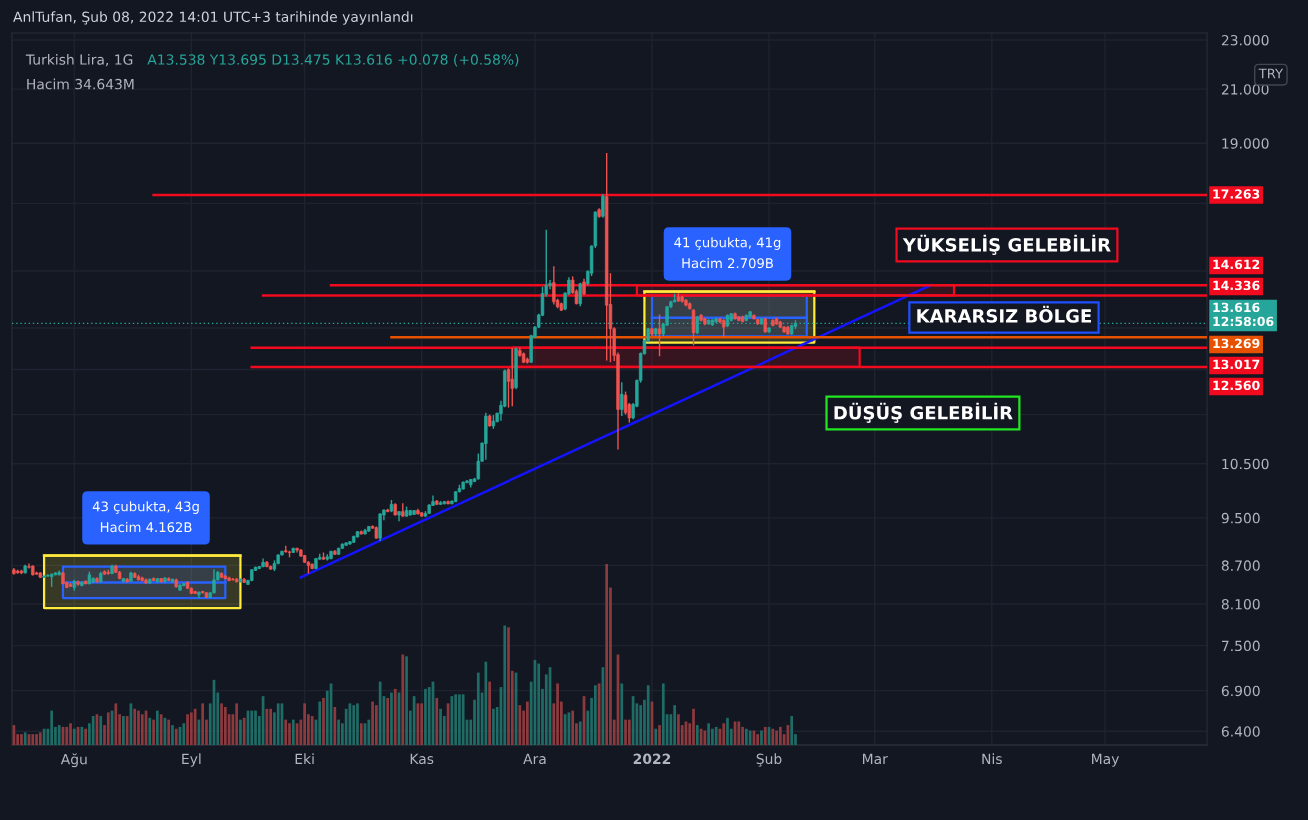 The height and width of the screenshot is (820, 1308). I want to click on annotation: 43 çubukta, 43g Hacim 4.162B, so click(145, 517).